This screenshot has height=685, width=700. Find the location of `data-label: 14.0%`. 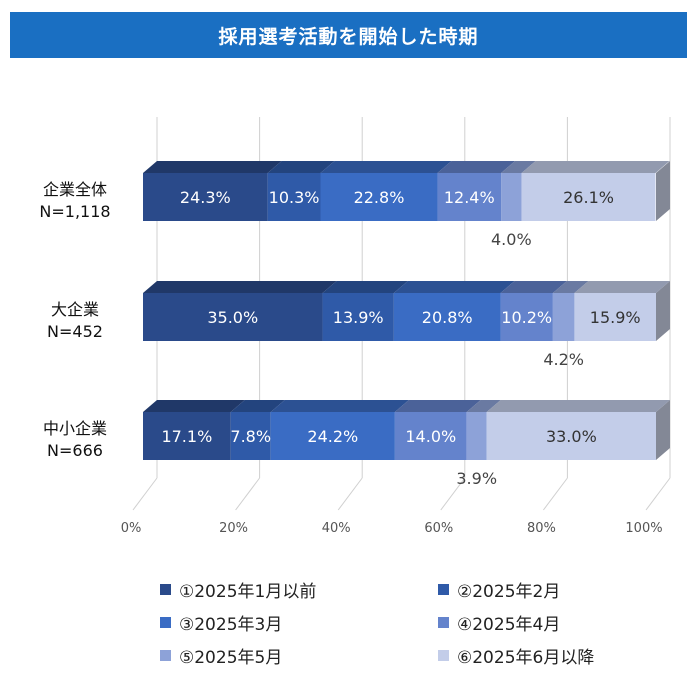

data-label: 14.0% is located at coordinates (430, 436).